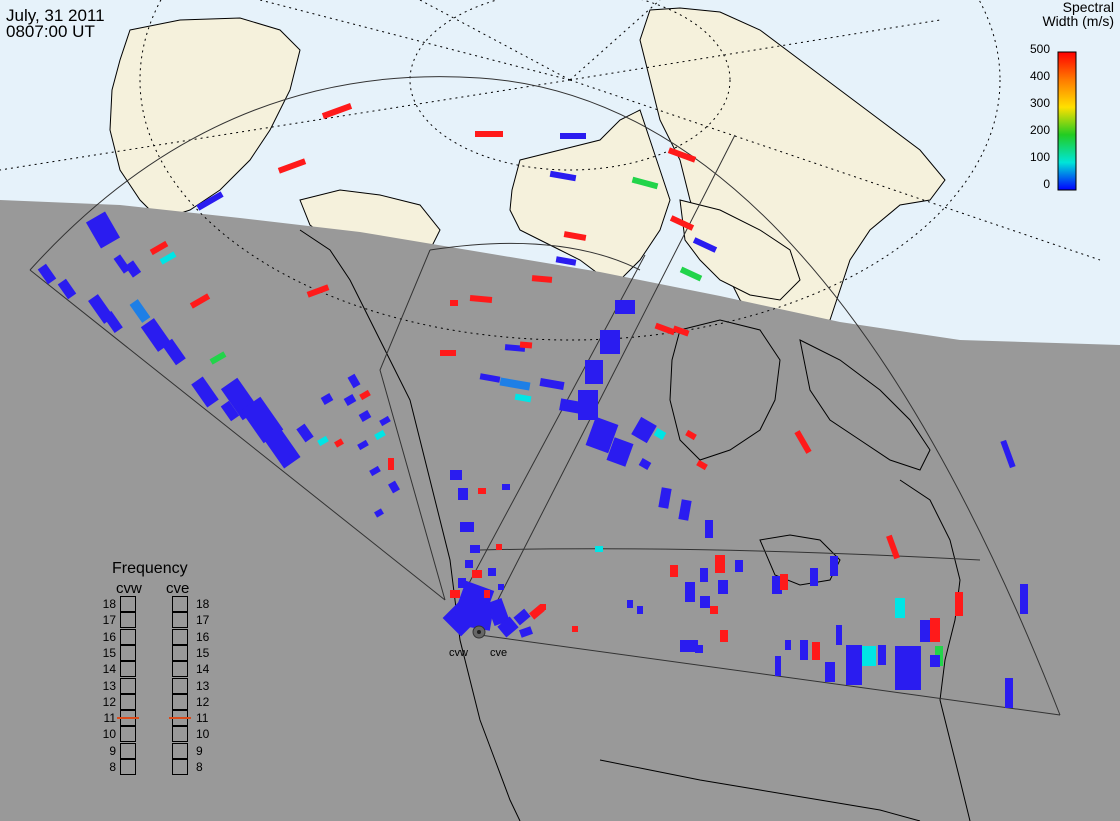 The image size is (1120, 821). Describe the element at coordinates (499, 653) in the screenshot. I see `site-label-cve: cve` at that location.